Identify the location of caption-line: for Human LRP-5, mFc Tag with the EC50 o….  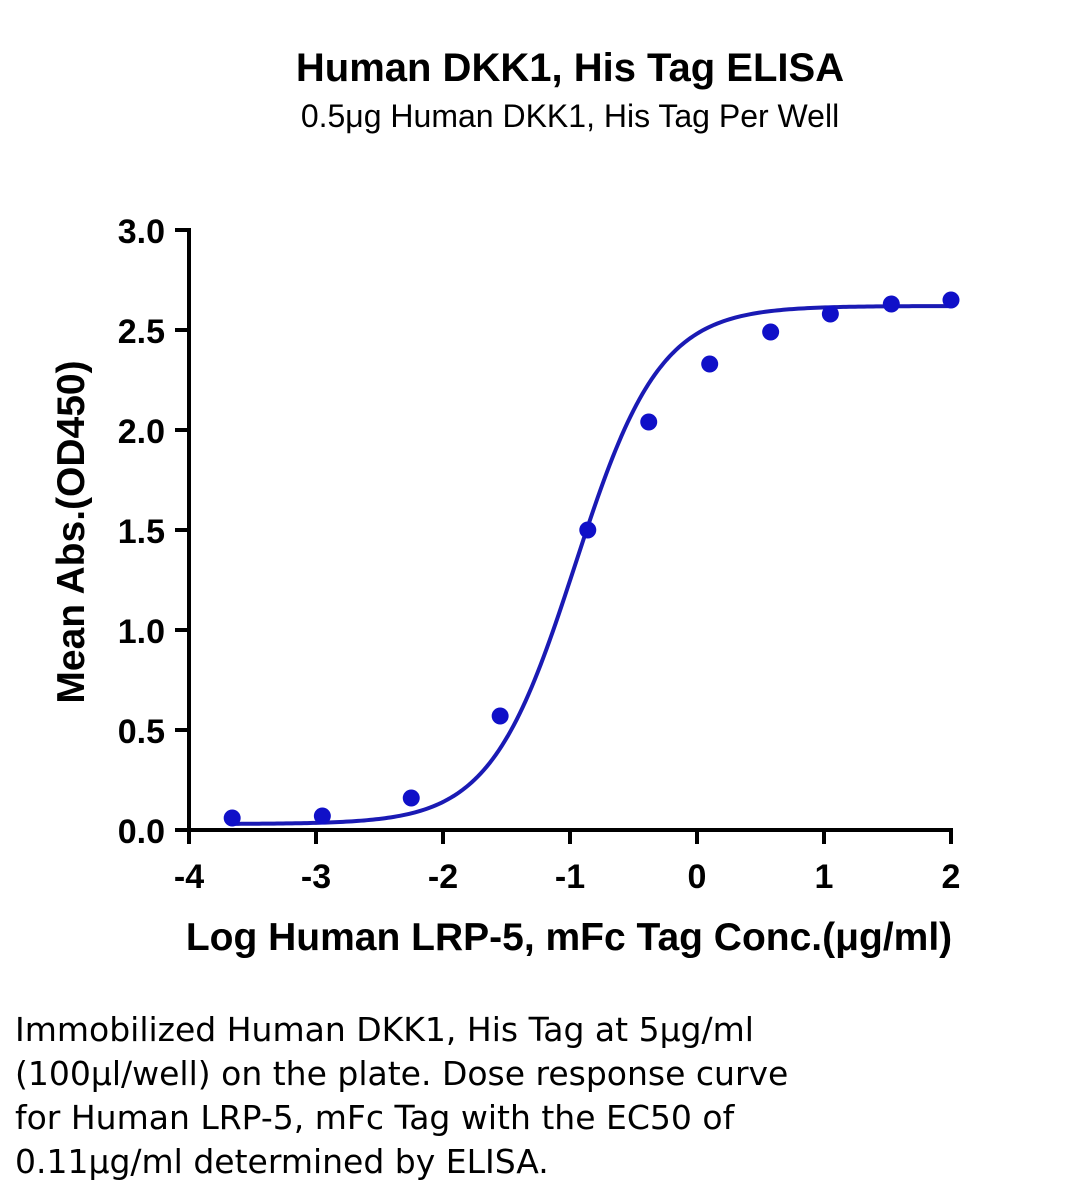
(375, 1117).